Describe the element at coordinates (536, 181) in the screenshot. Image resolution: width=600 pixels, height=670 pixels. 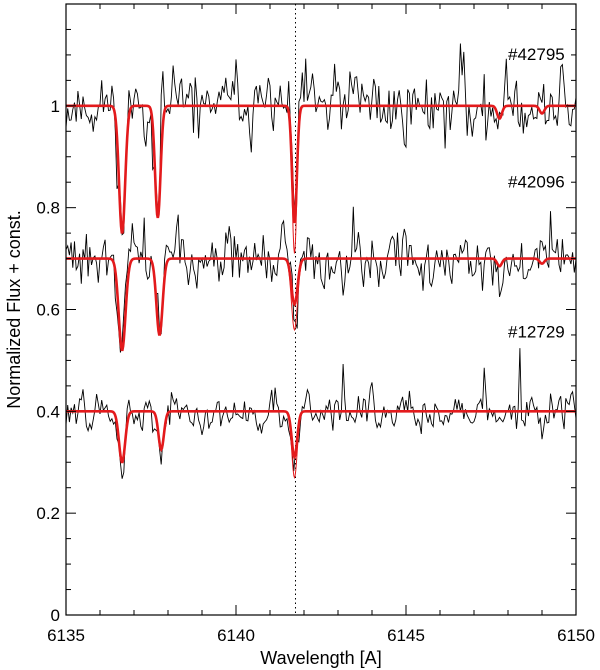
I see `star-label-2: #42096` at that location.